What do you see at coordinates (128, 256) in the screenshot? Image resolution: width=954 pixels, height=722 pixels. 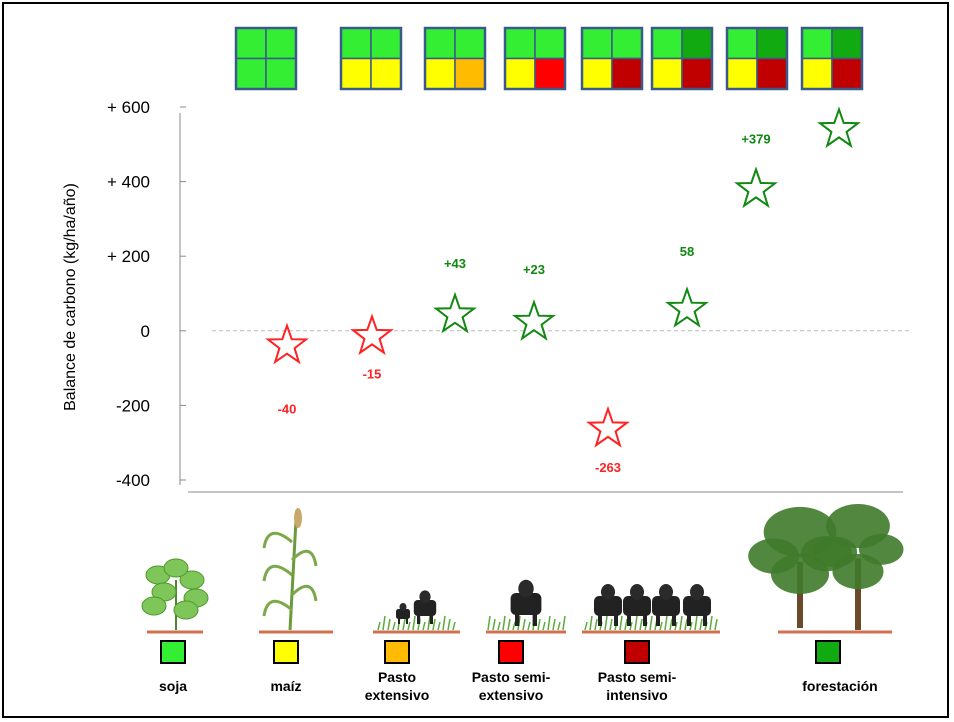 I see `y-tick-label: + 200` at bounding box center [128, 256].